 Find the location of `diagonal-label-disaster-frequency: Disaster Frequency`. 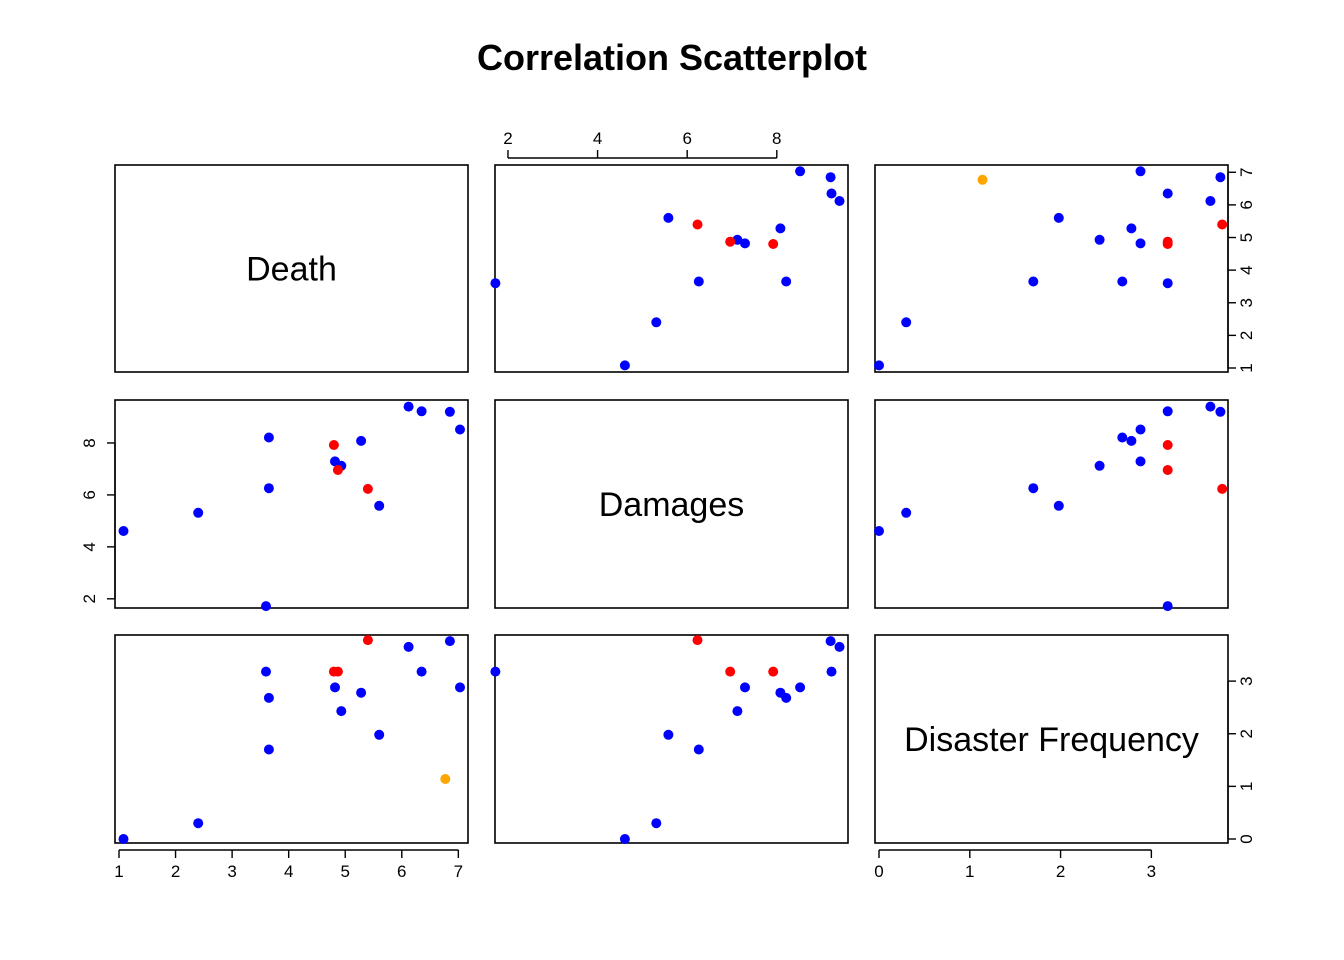

diagonal-label-disaster-frequency: Disaster Frequency is located at coordinates (1051, 740).